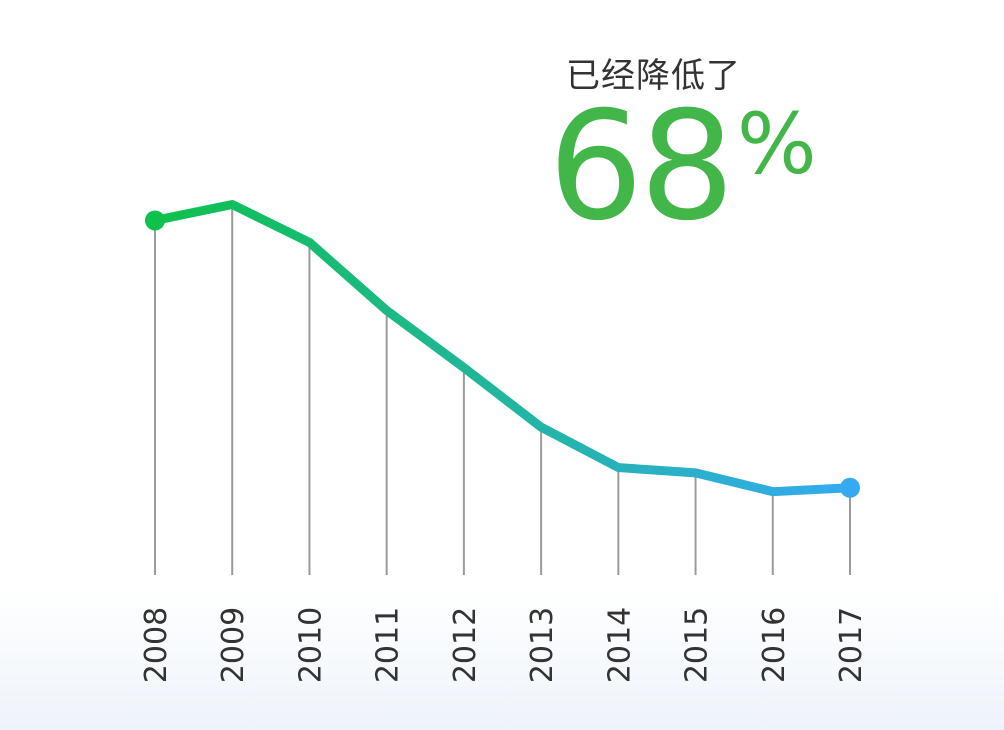  What do you see at coordinates (465, 645) in the screenshot?
I see `x-tick-label-2012: 2012` at bounding box center [465, 645].